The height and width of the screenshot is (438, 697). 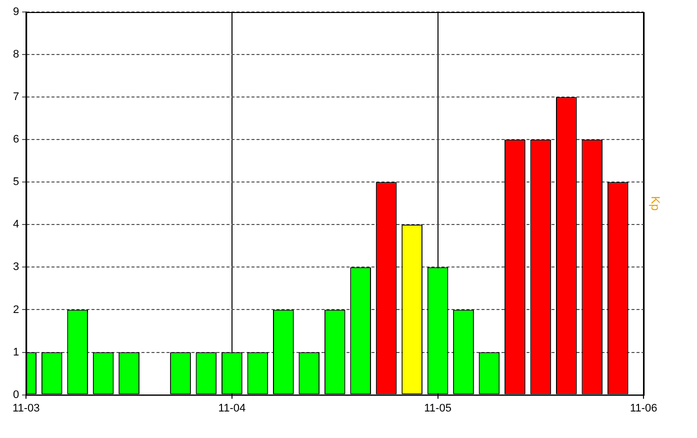 What do you see at coordinates (655, 204) in the screenshot?
I see `y-axis-title: Kp` at bounding box center [655, 204].